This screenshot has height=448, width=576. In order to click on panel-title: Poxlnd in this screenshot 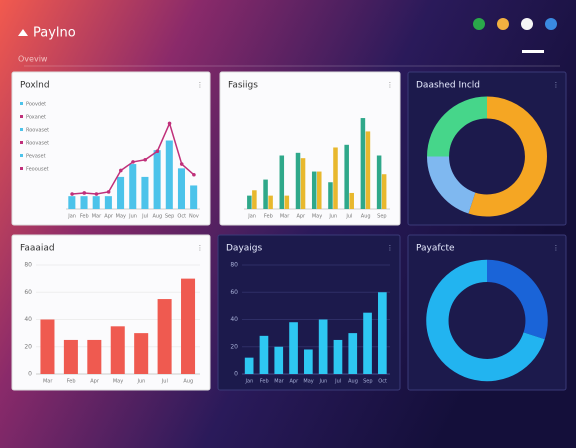, I will do `click(35, 86)`.